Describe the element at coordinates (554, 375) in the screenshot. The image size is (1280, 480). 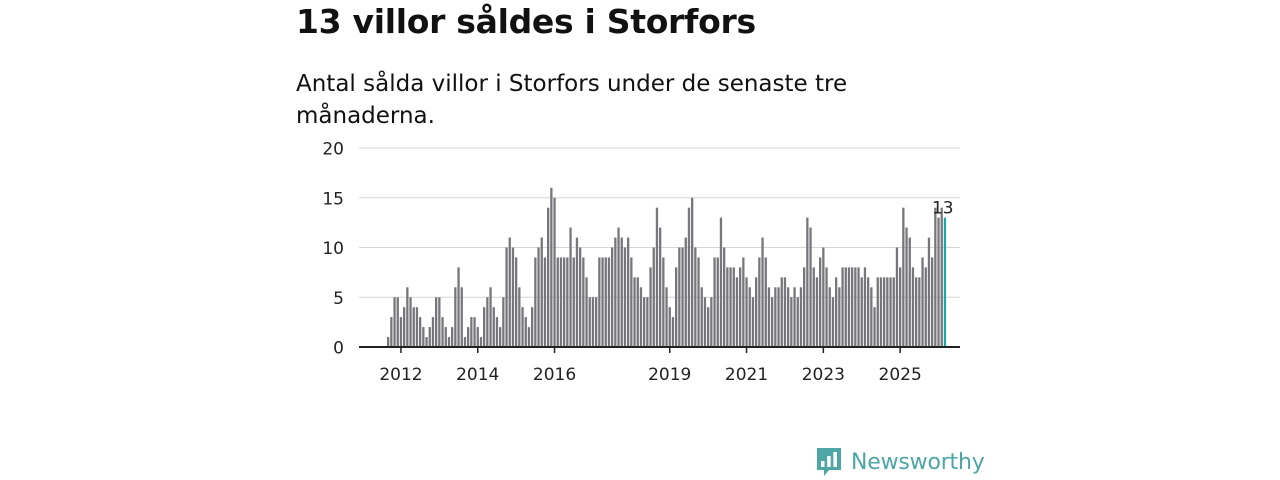
I see `x-tick-label: 2016` at that location.